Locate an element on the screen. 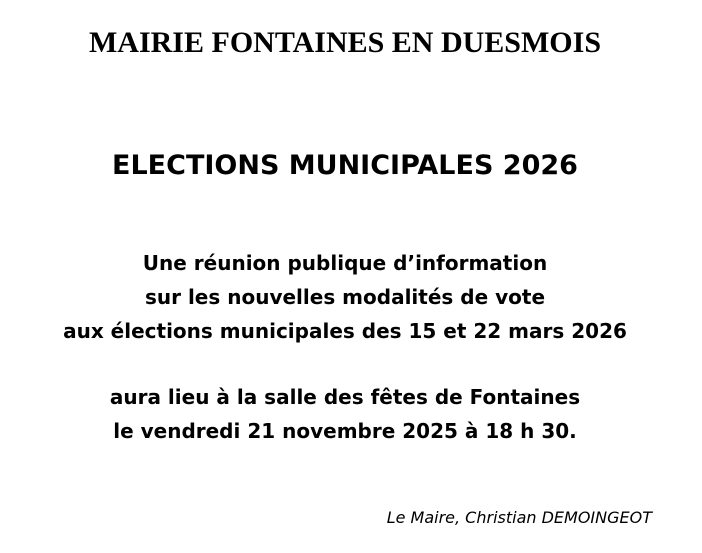 The image size is (702, 553). elections-heading: ELECTIONS MUNICIPALES 2026 is located at coordinates (345, 165).